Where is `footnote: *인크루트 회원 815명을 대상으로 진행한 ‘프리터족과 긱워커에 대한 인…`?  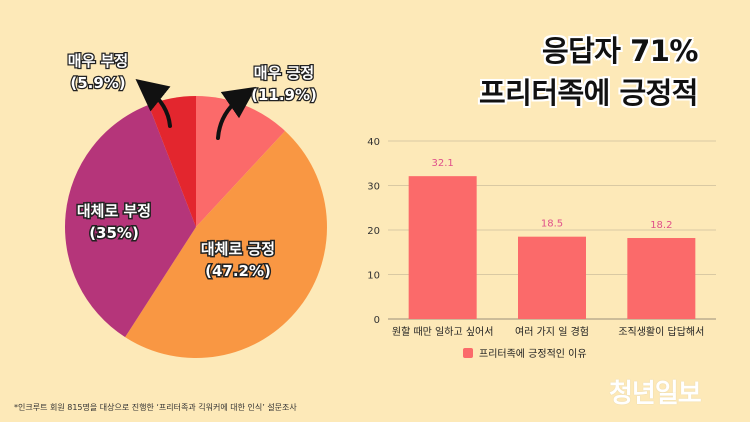 footnote: *인크루트 회원 815명을 대상으로 진행한 ‘프리터족과 긱워커에 대한 인… is located at coordinates (155, 407).